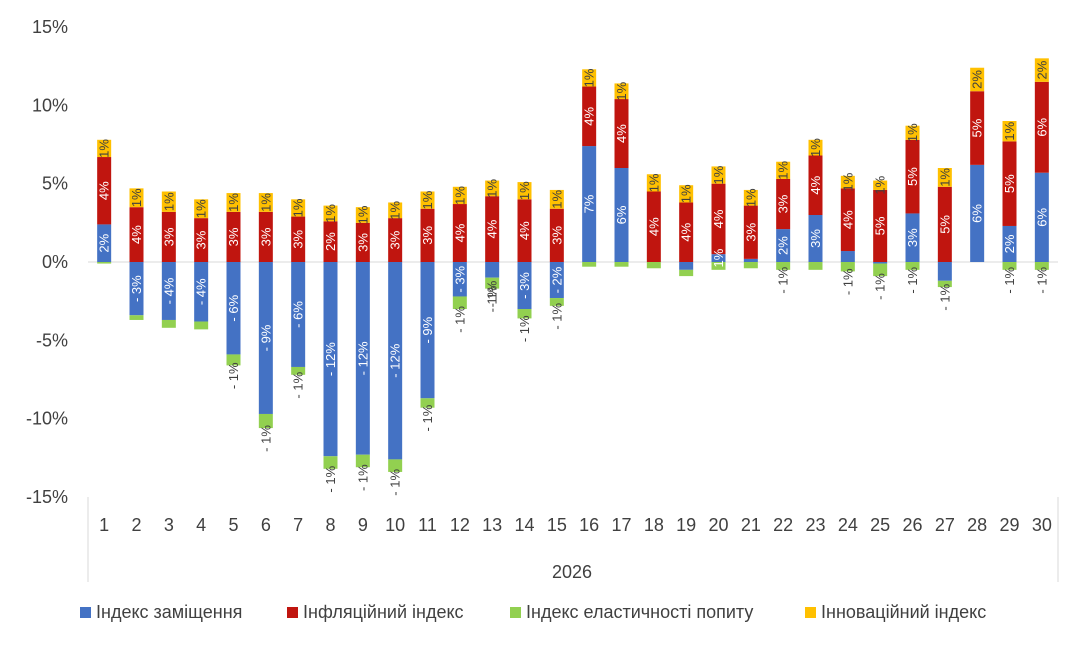  I want to click on x-tick-label: 9, so click(363, 525).